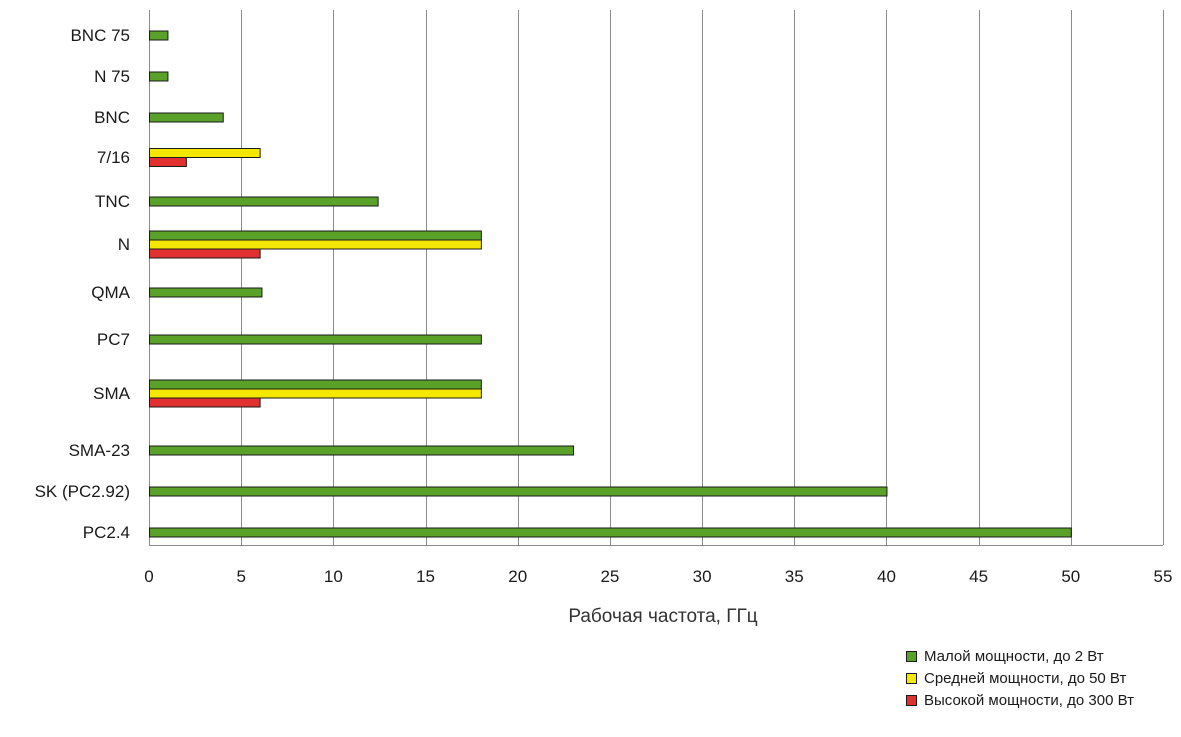 The width and height of the screenshot is (1181, 737). Describe the element at coordinates (113, 157) in the screenshot. I see `category-label: 7/16` at that location.